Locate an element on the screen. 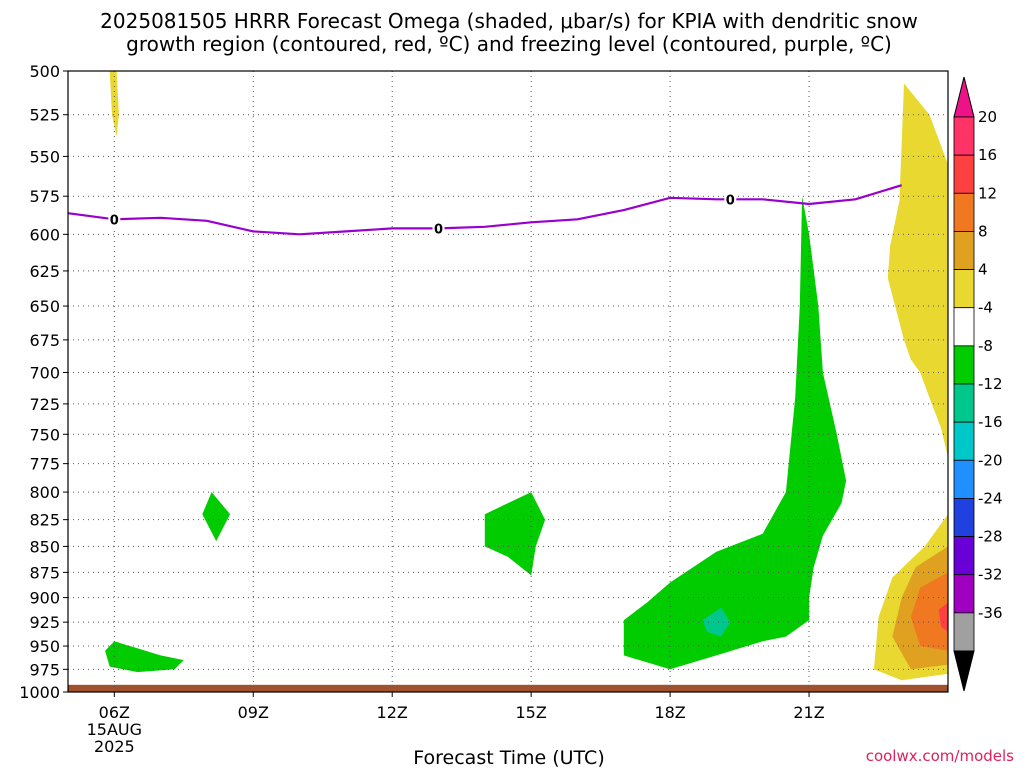 Image resolution: width=1024 pixels, height=768 pixels. y-tick-label: 500 is located at coordinates (44, 71).